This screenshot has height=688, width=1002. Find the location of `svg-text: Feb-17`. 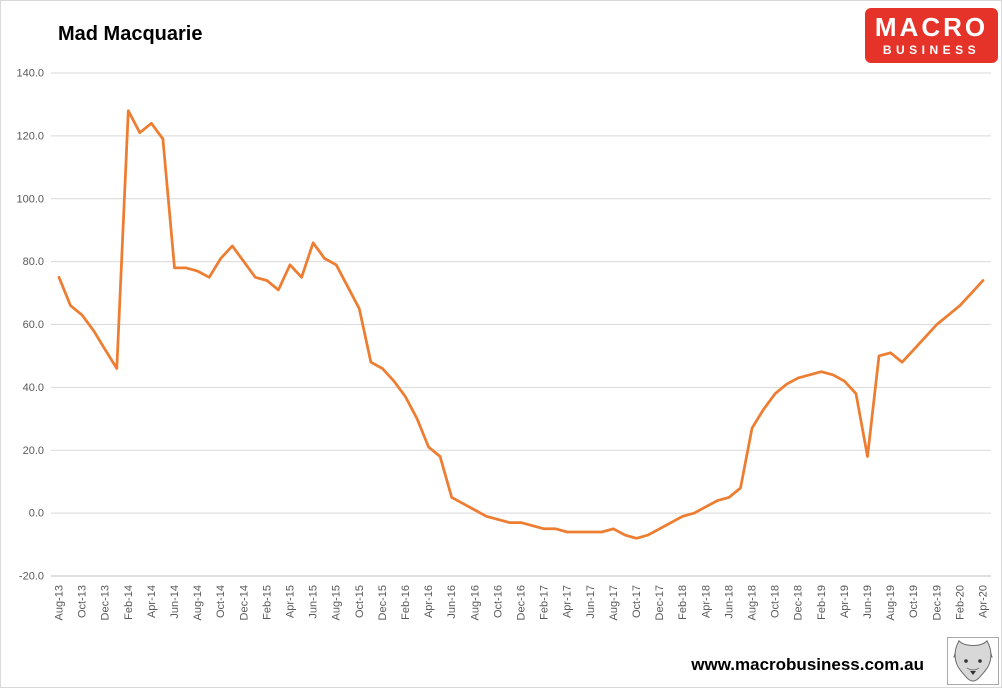

svg-text: Feb-17 is located at coordinates (545, 602).